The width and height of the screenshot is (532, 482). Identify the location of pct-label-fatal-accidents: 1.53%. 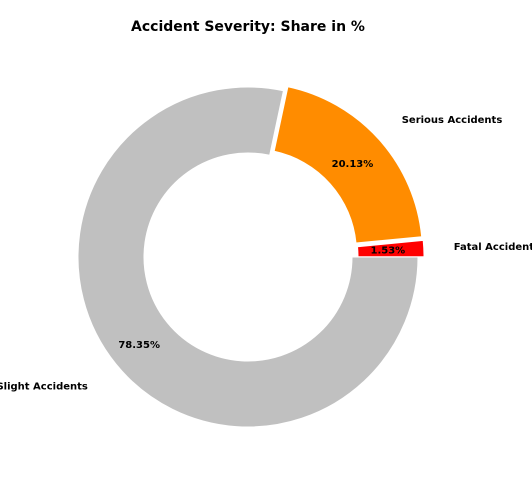
(387, 250).